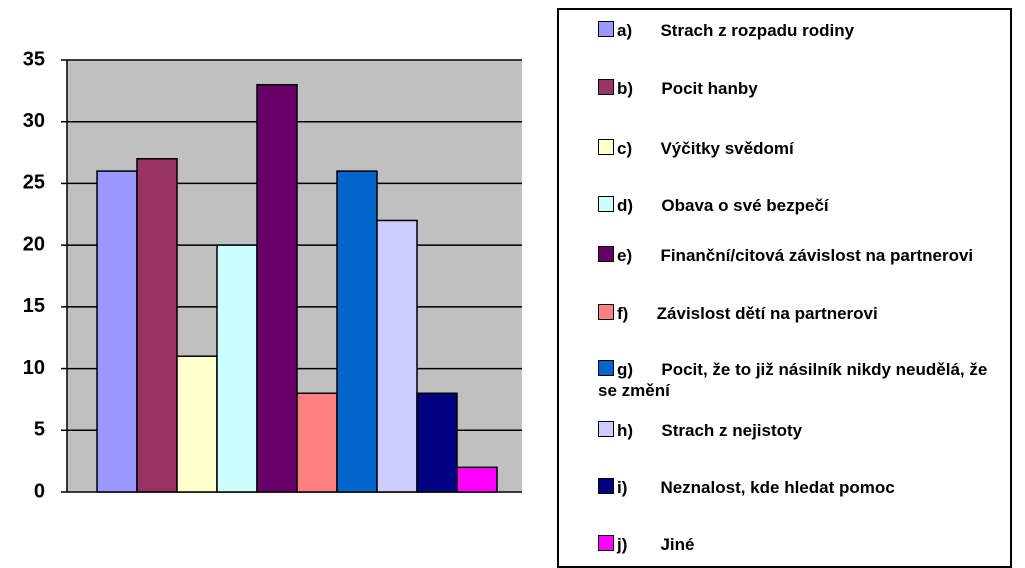 The width and height of the screenshot is (1025, 568). What do you see at coordinates (34, 59) in the screenshot?
I see `y-tick-label: 35` at bounding box center [34, 59].